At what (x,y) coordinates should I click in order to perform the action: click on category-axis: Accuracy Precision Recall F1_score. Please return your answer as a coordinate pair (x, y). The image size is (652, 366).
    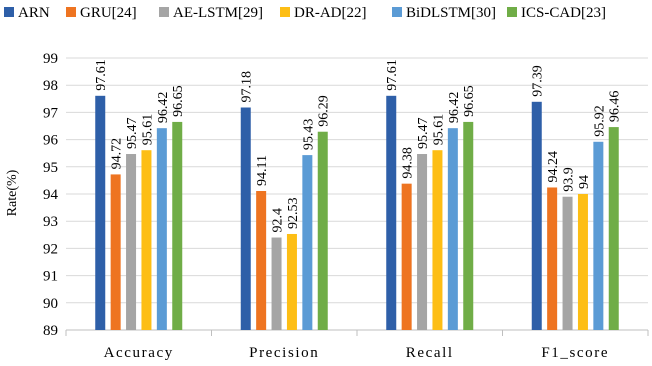
    Looking at the image, I should click on (357, 345).